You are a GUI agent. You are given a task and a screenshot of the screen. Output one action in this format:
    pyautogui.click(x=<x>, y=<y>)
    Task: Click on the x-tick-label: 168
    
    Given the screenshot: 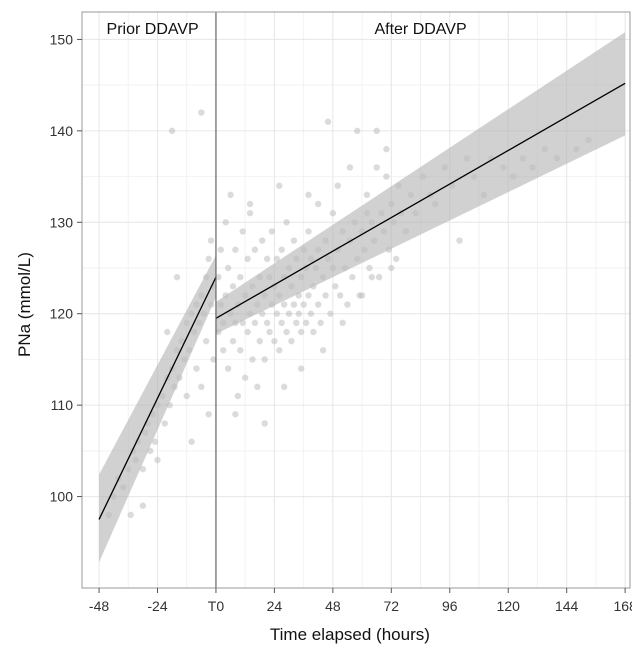 What is the action you would take?
    pyautogui.click(x=622, y=606)
    